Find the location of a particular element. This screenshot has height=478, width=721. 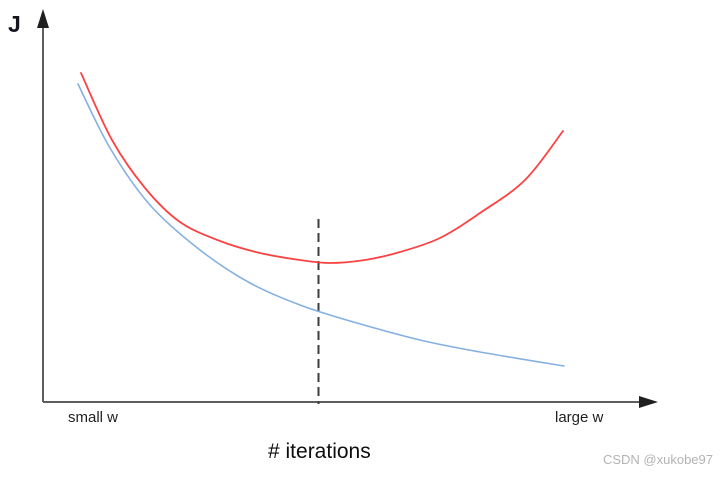

x-axis-arrow-icon is located at coordinates (648, 402).